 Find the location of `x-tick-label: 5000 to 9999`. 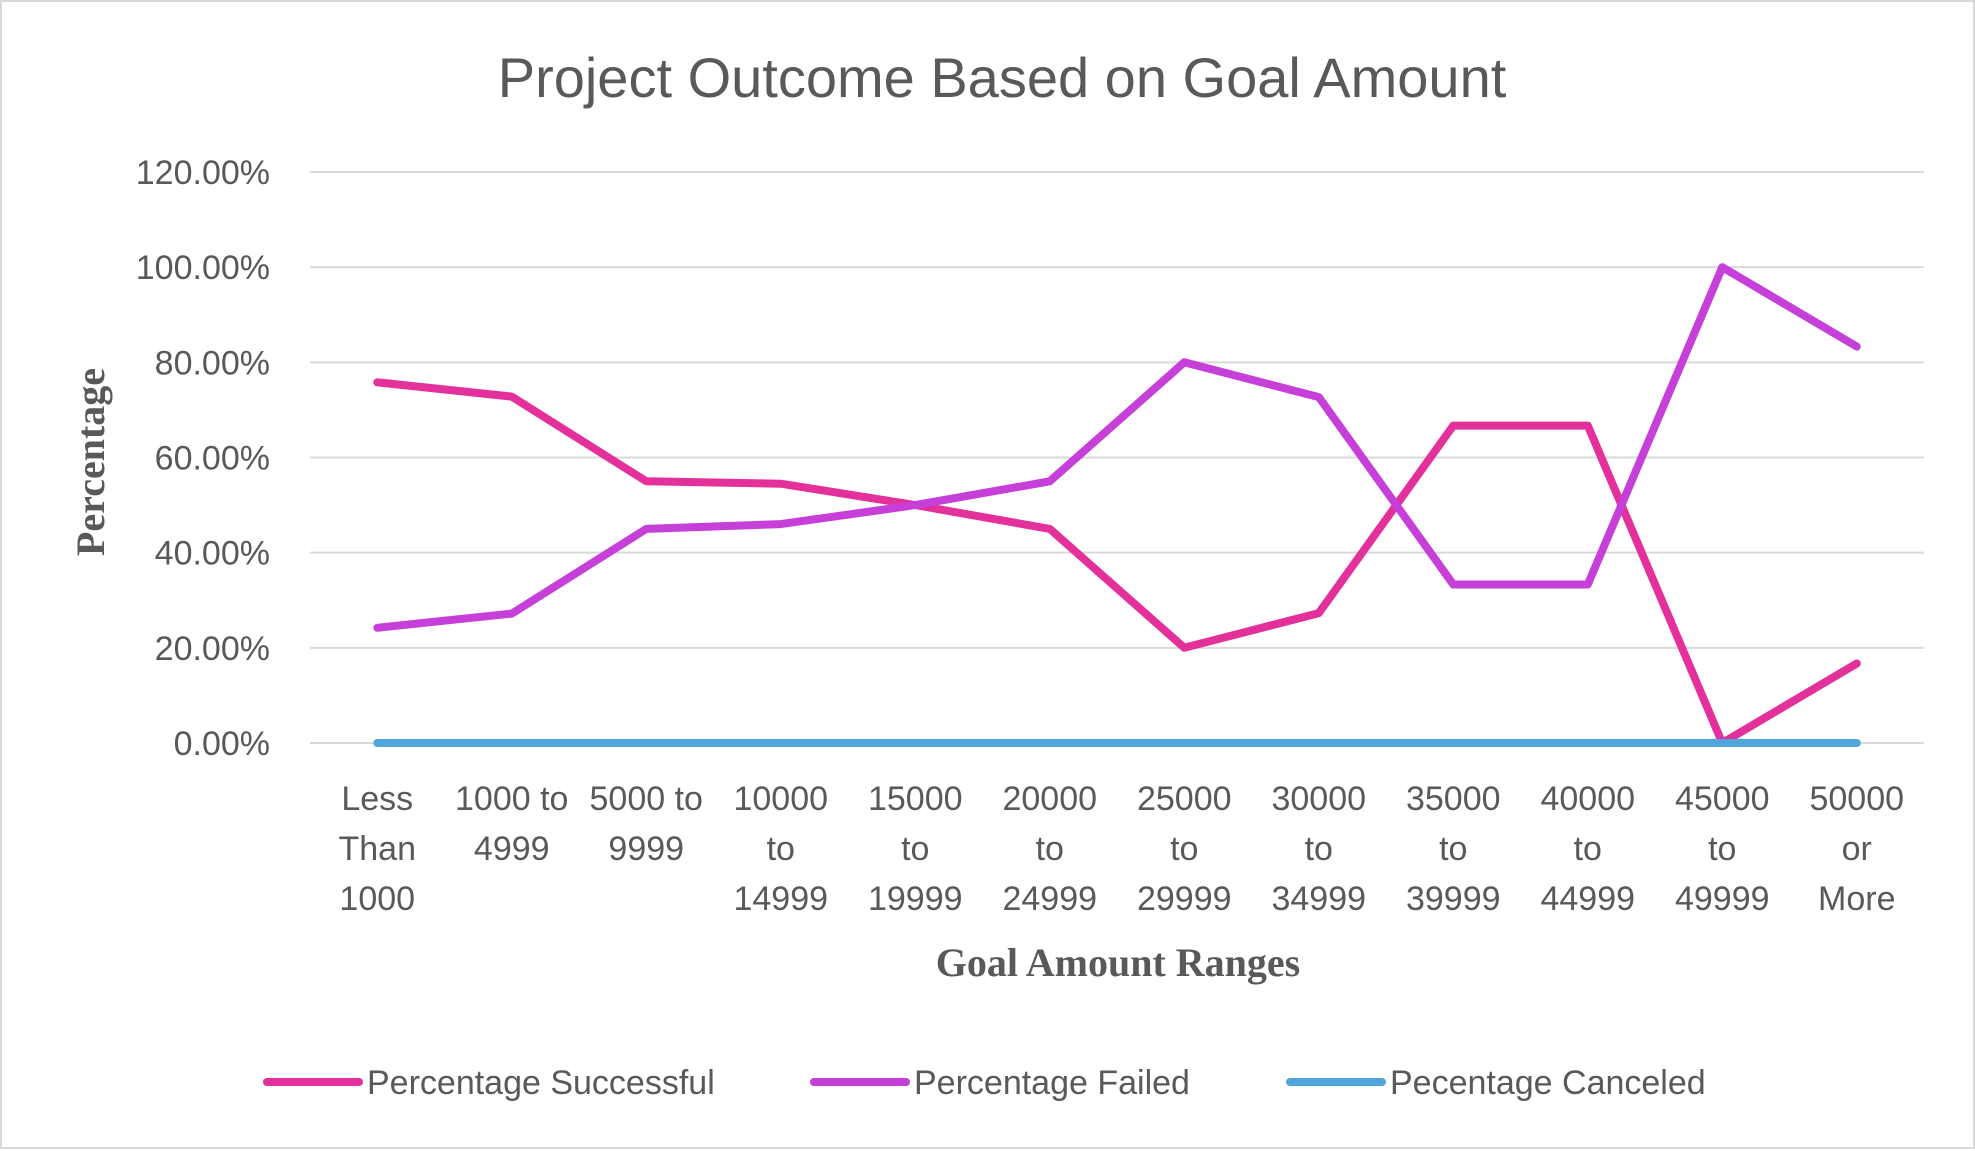

x-tick-label: 5000 to 9999 is located at coordinates (646, 824).